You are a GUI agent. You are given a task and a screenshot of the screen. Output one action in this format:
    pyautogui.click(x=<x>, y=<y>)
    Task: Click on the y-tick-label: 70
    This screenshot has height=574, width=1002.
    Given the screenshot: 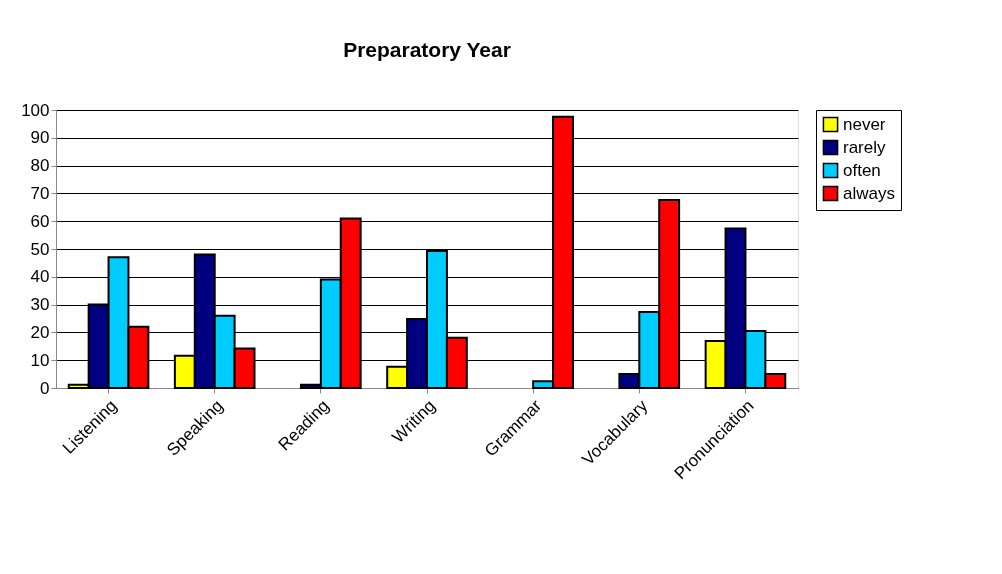 What is the action you would take?
    pyautogui.click(x=40, y=193)
    